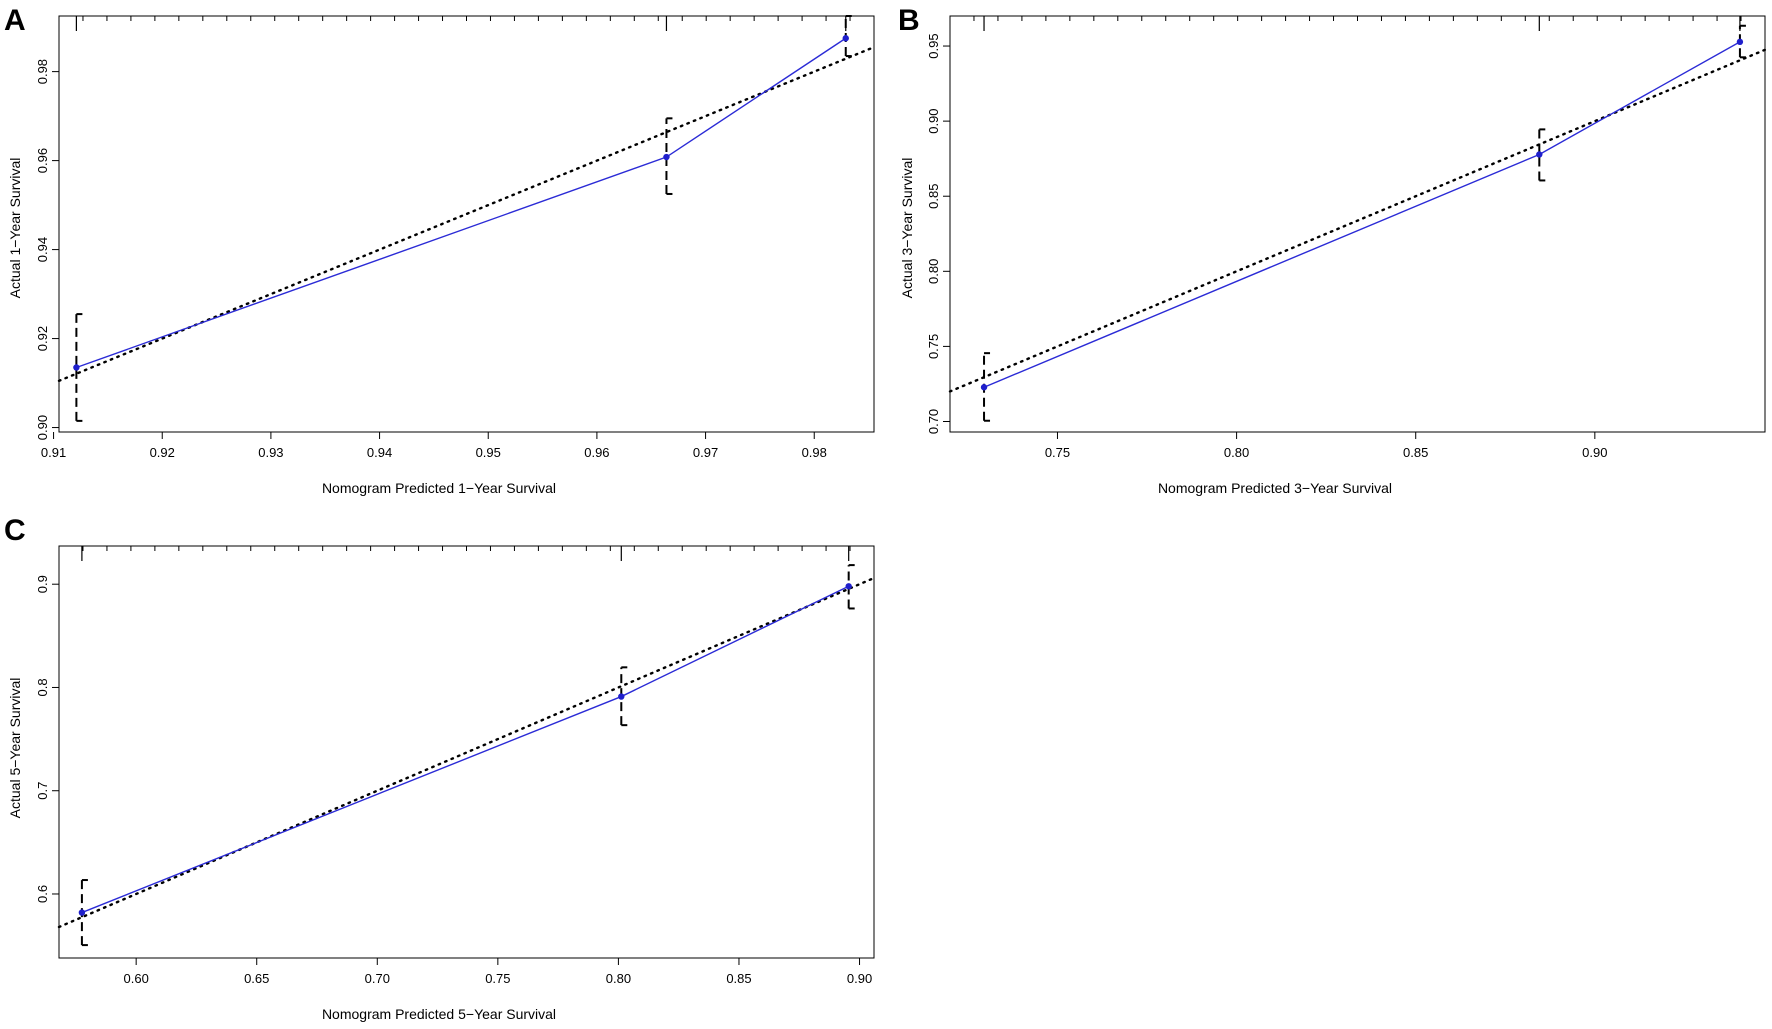 The width and height of the screenshot is (1772, 1029). I want to click on y-tick-label-a-3: 0.96, so click(42, 160).